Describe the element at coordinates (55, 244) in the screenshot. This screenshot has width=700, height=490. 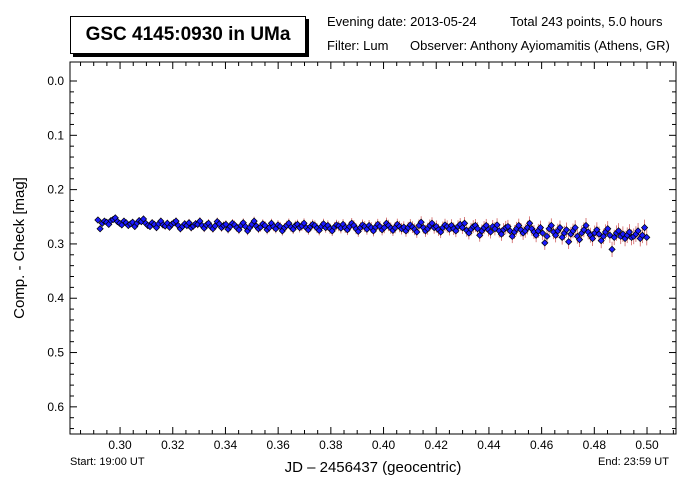
I see `y-tick-label: 0.3` at that location.